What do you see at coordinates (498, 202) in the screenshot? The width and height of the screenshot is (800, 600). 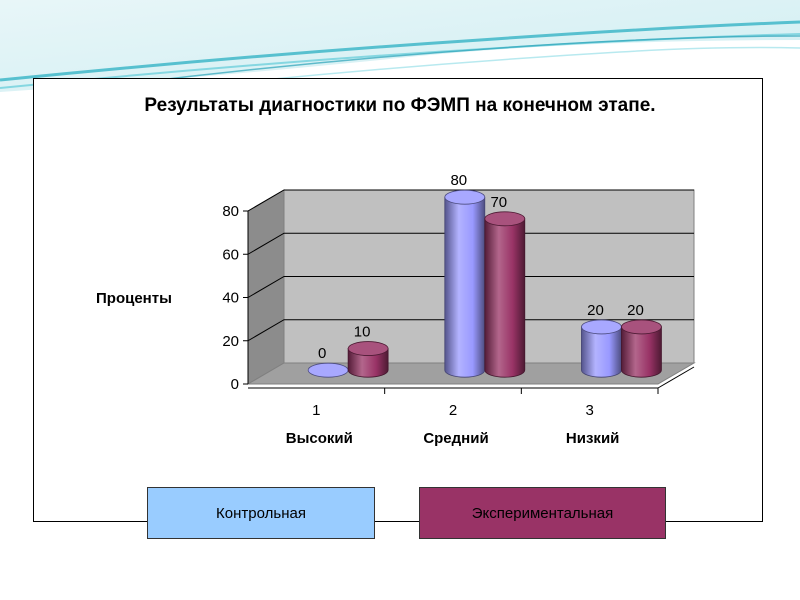 I see `data-label: 70` at bounding box center [498, 202].